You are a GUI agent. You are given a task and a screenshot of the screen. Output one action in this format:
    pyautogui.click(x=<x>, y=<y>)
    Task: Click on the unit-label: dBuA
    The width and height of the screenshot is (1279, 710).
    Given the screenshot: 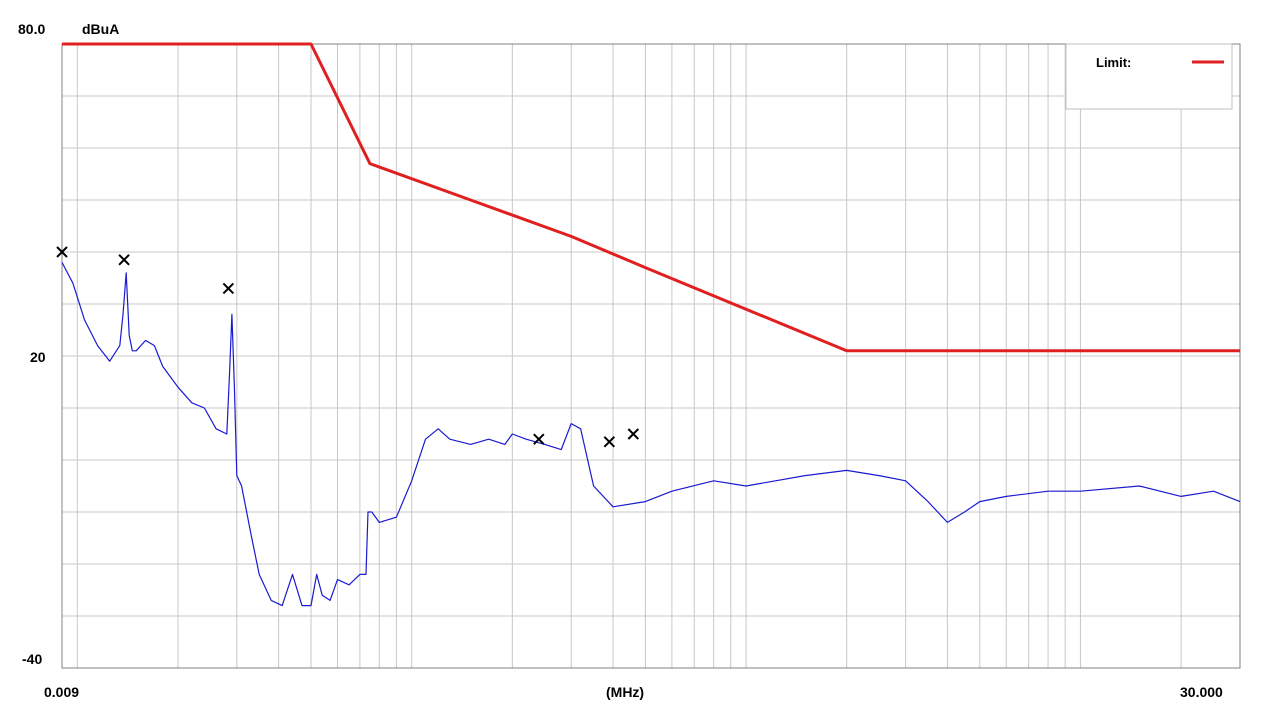 What is the action you would take?
    pyautogui.click(x=100, y=29)
    